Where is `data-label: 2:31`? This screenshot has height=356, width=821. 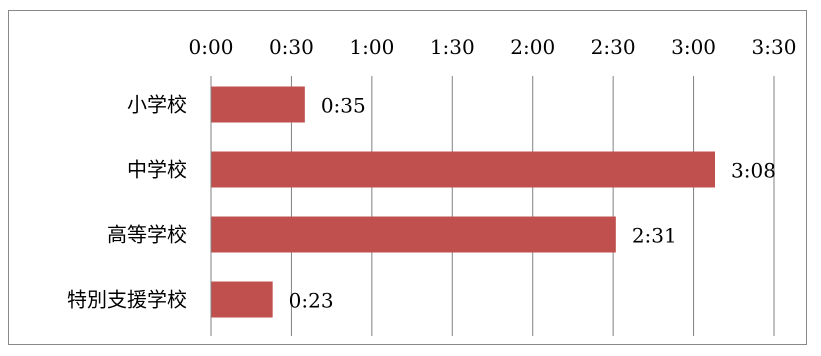
data-label: 2:31 is located at coordinates (654, 236).